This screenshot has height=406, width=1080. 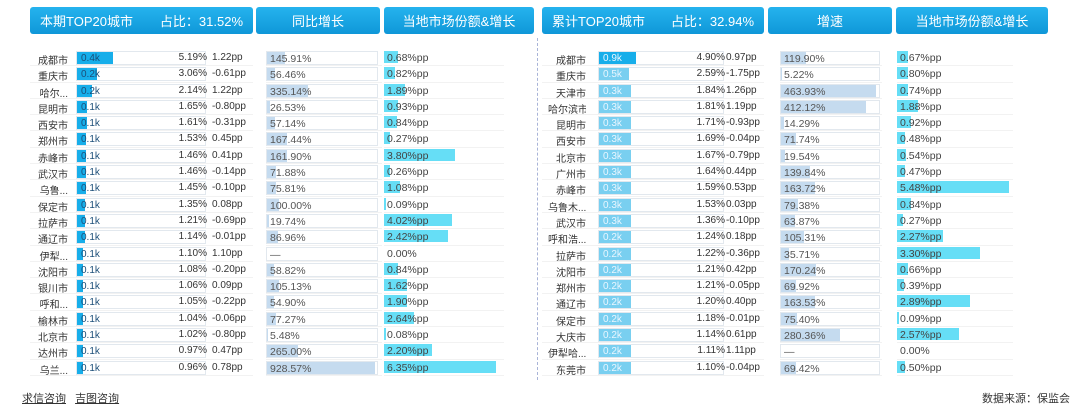 What do you see at coordinates (710, 90) in the screenshot?
I see `share-percent: 1.84%` at bounding box center [710, 90].